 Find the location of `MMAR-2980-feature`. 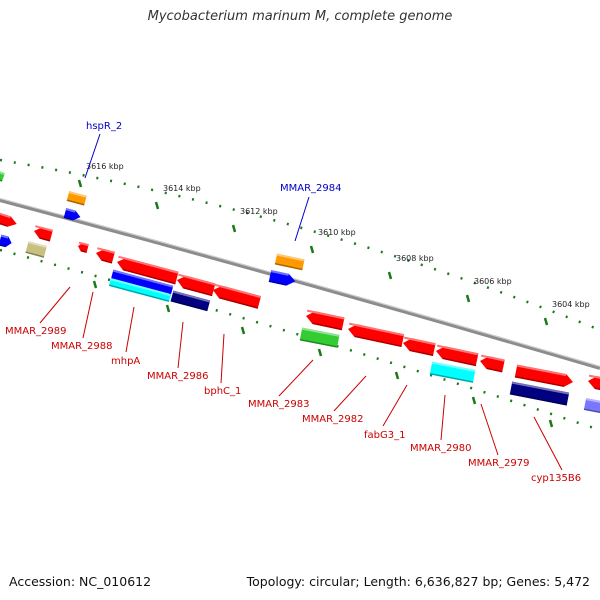

MMAR-2980-feature is located at coordinates (457, 355).